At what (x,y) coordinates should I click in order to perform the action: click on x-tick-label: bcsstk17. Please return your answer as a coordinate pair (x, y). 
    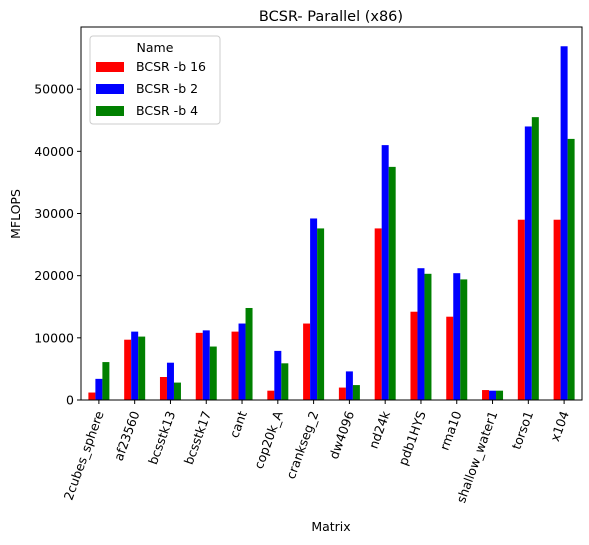
    Looking at the image, I should click on (197, 438).